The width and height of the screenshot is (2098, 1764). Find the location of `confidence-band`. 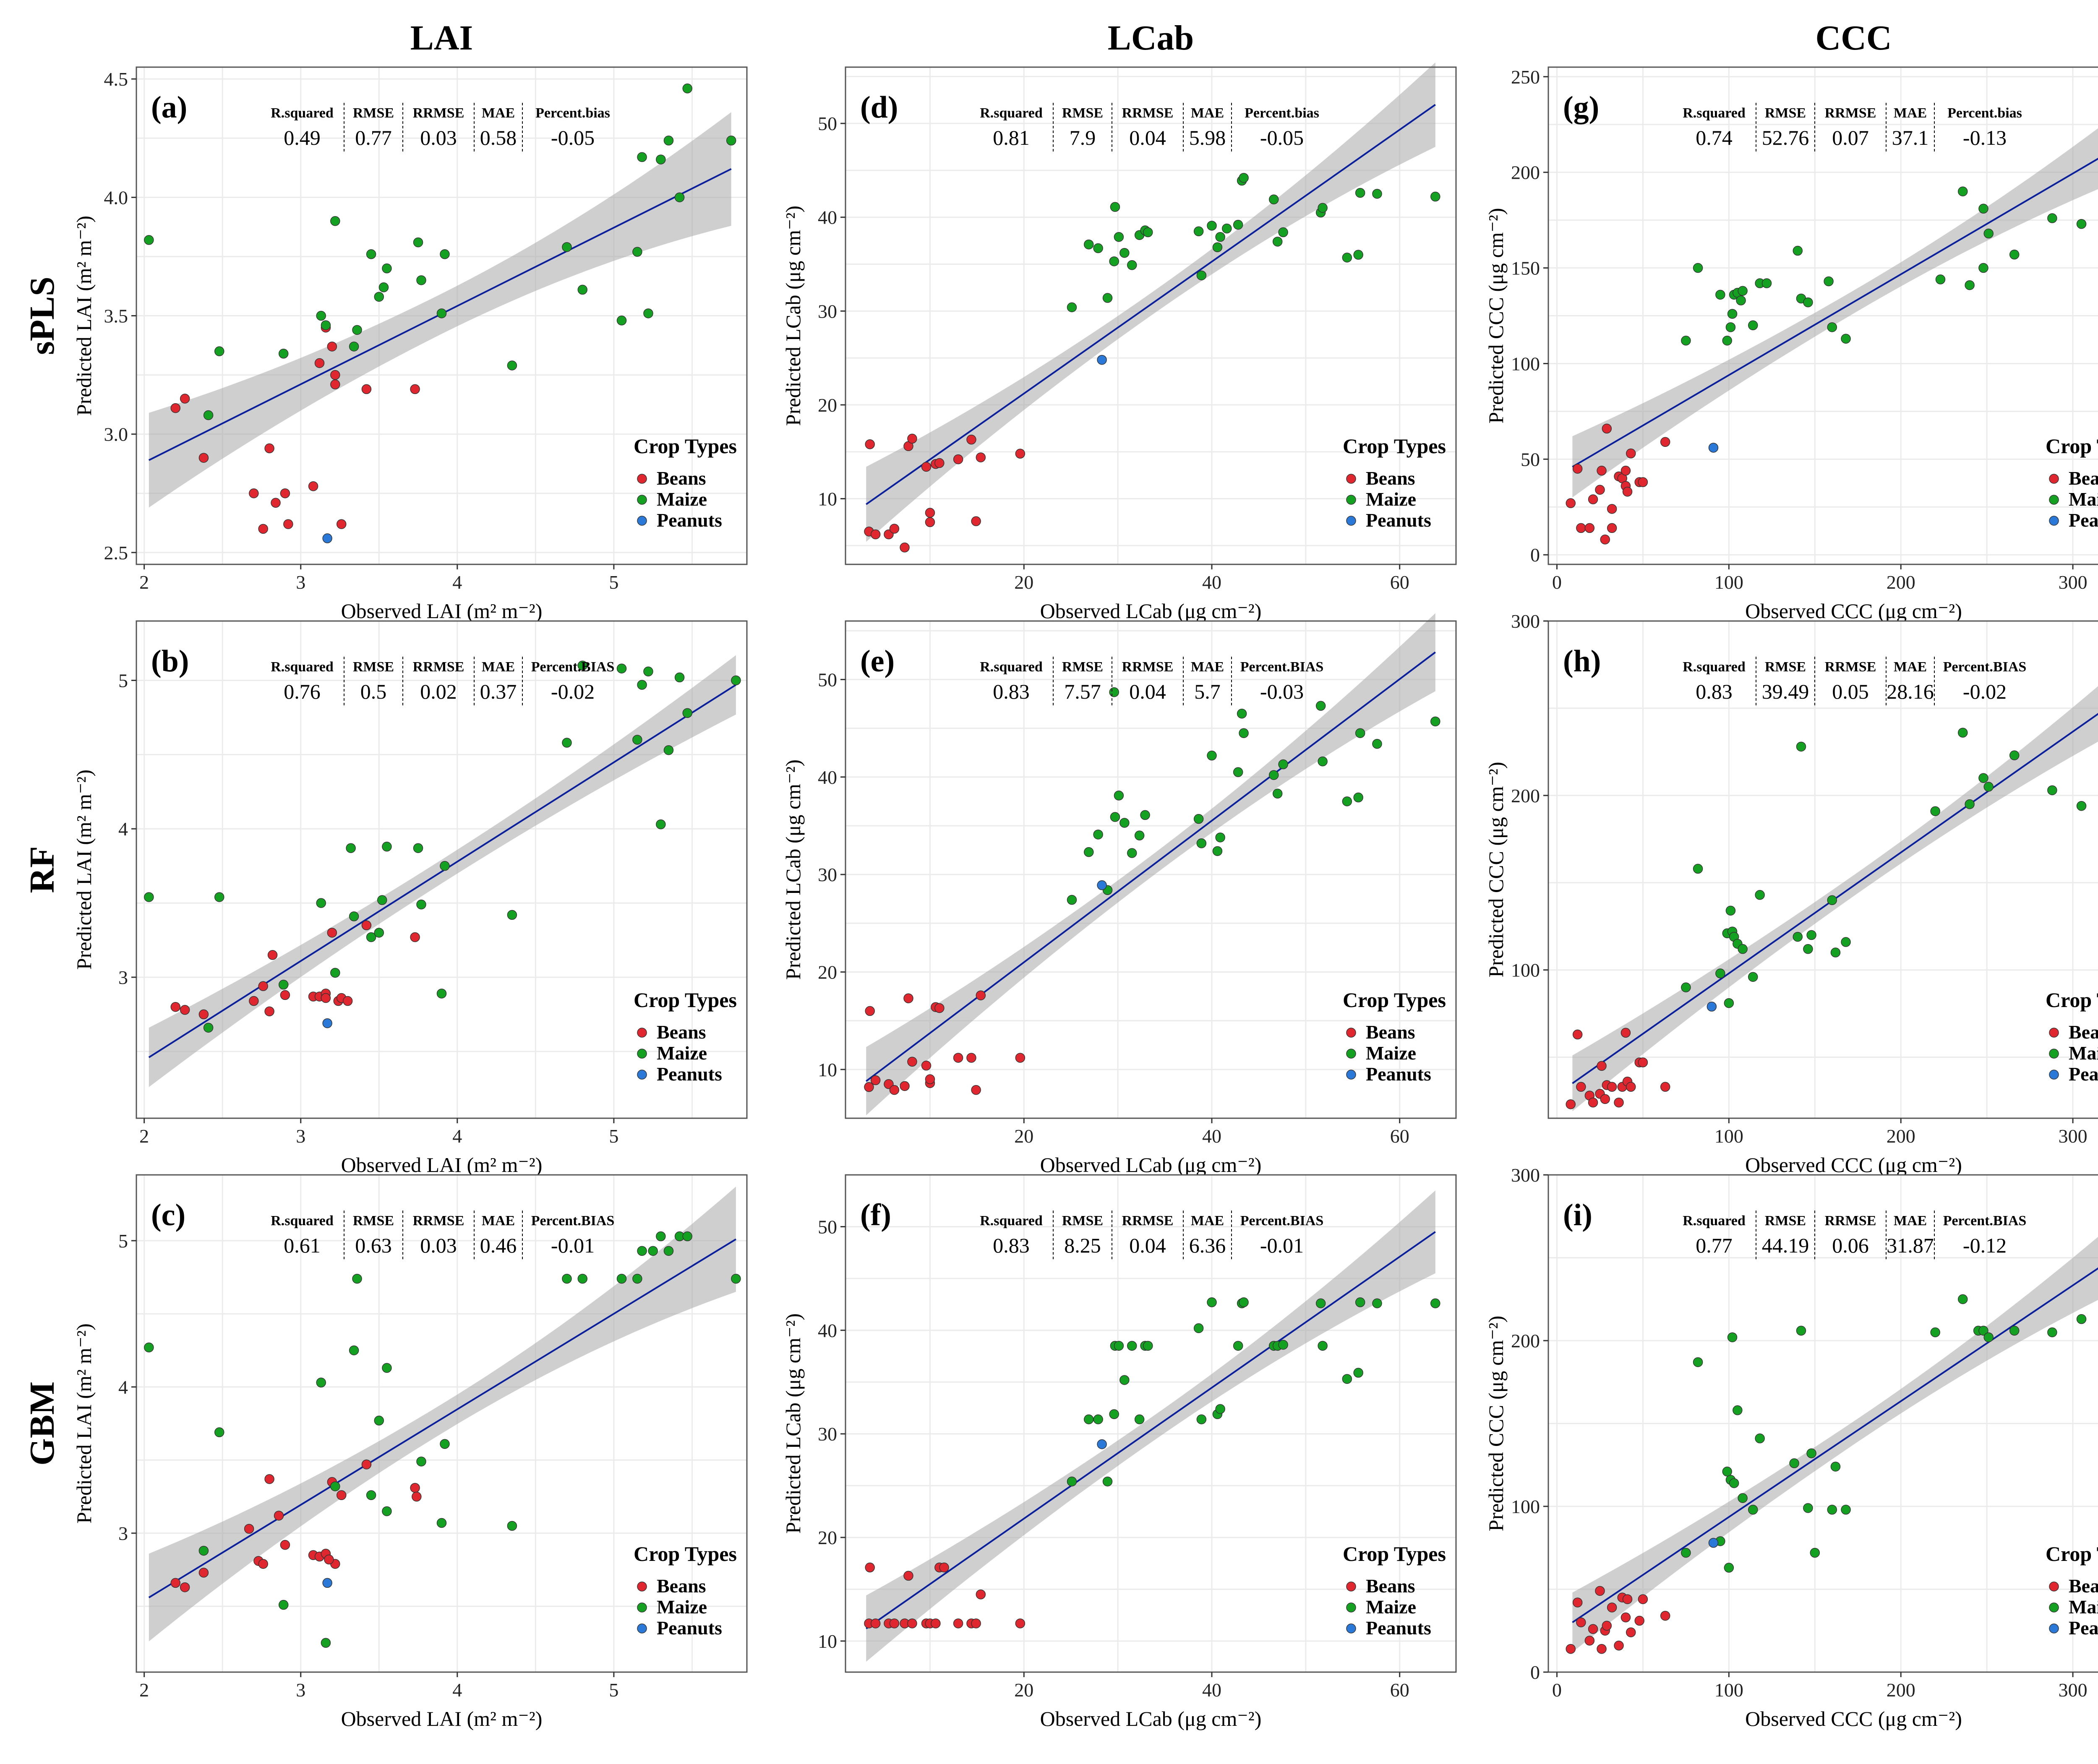

confidence-band is located at coordinates (442, 1413).